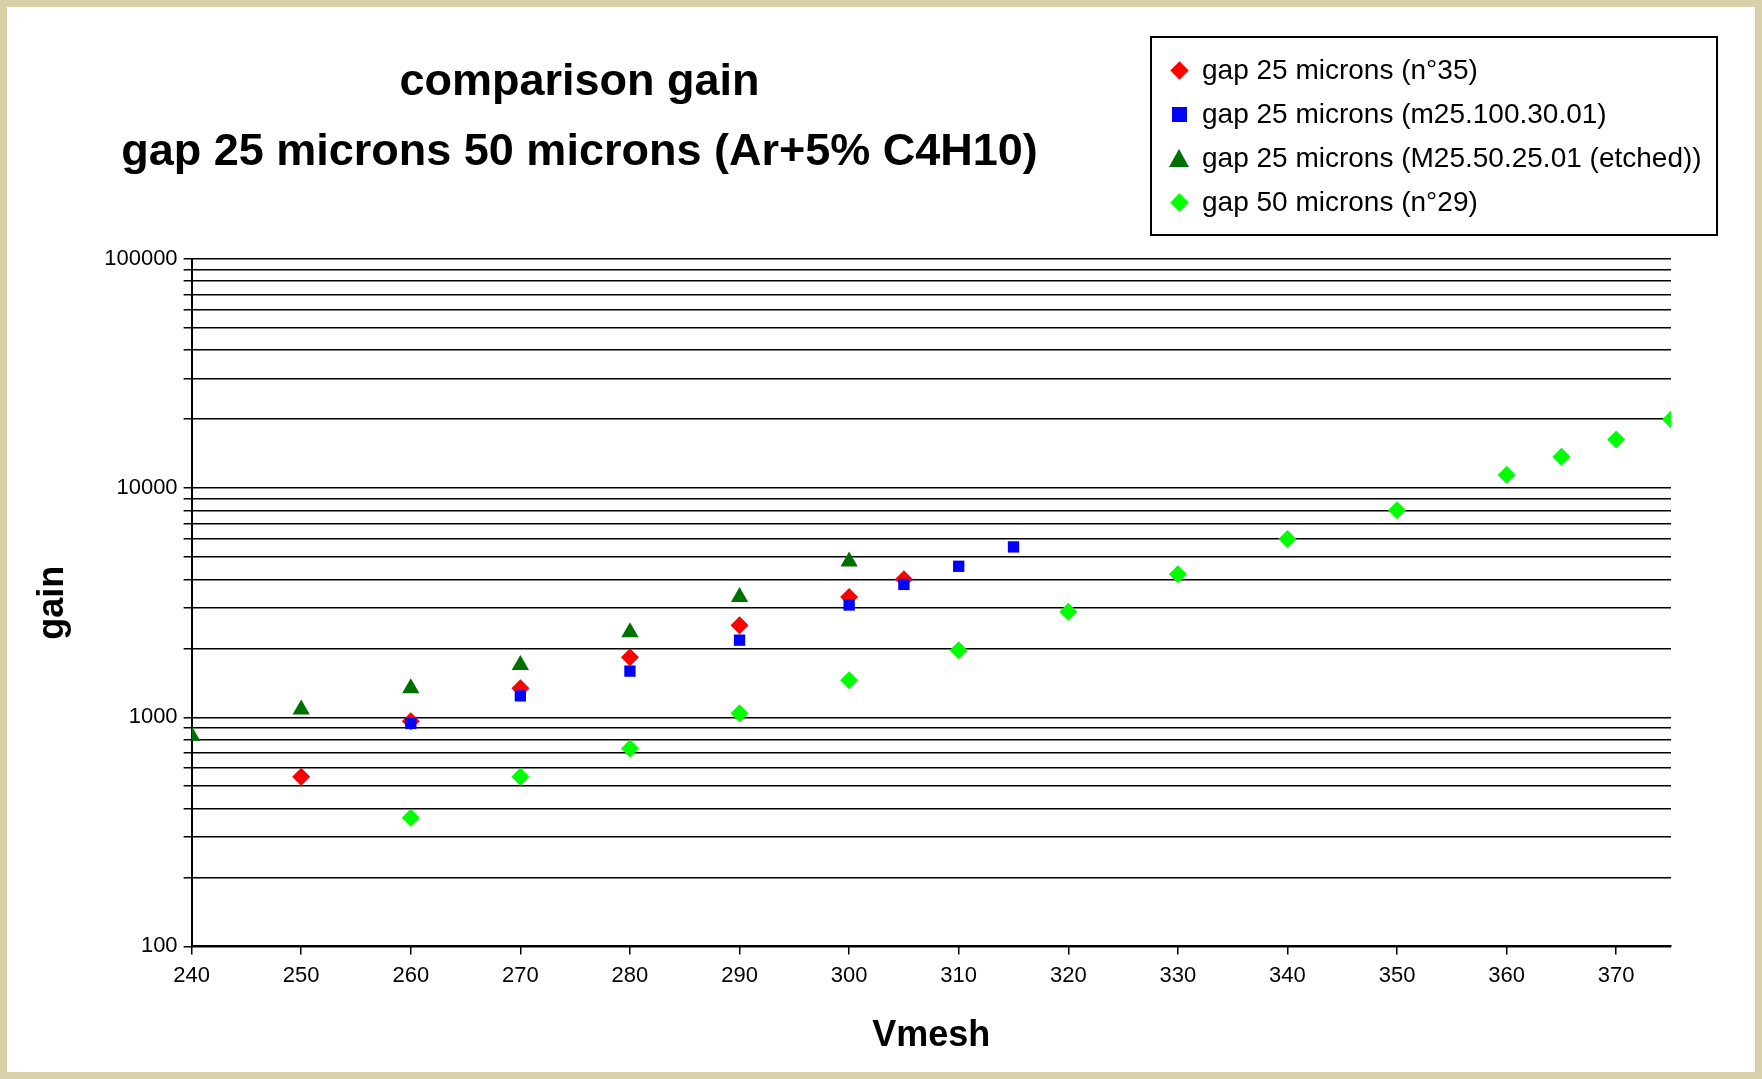  What do you see at coordinates (1287, 974) in the screenshot?
I see `x-tick-label: 340` at bounding box center [1287, 974].